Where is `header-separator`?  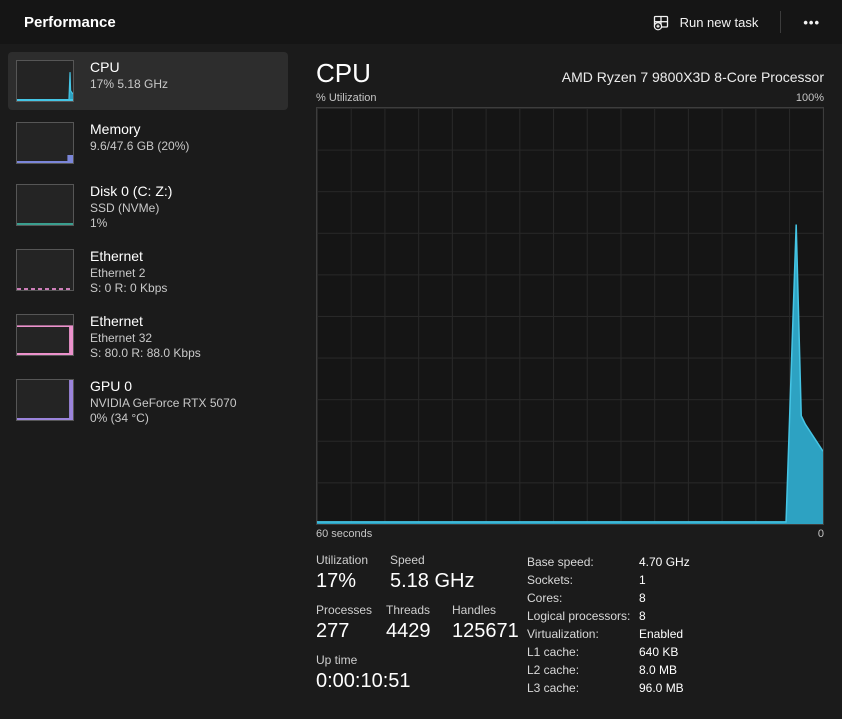
header-separator is located at coordinates (781, 22).